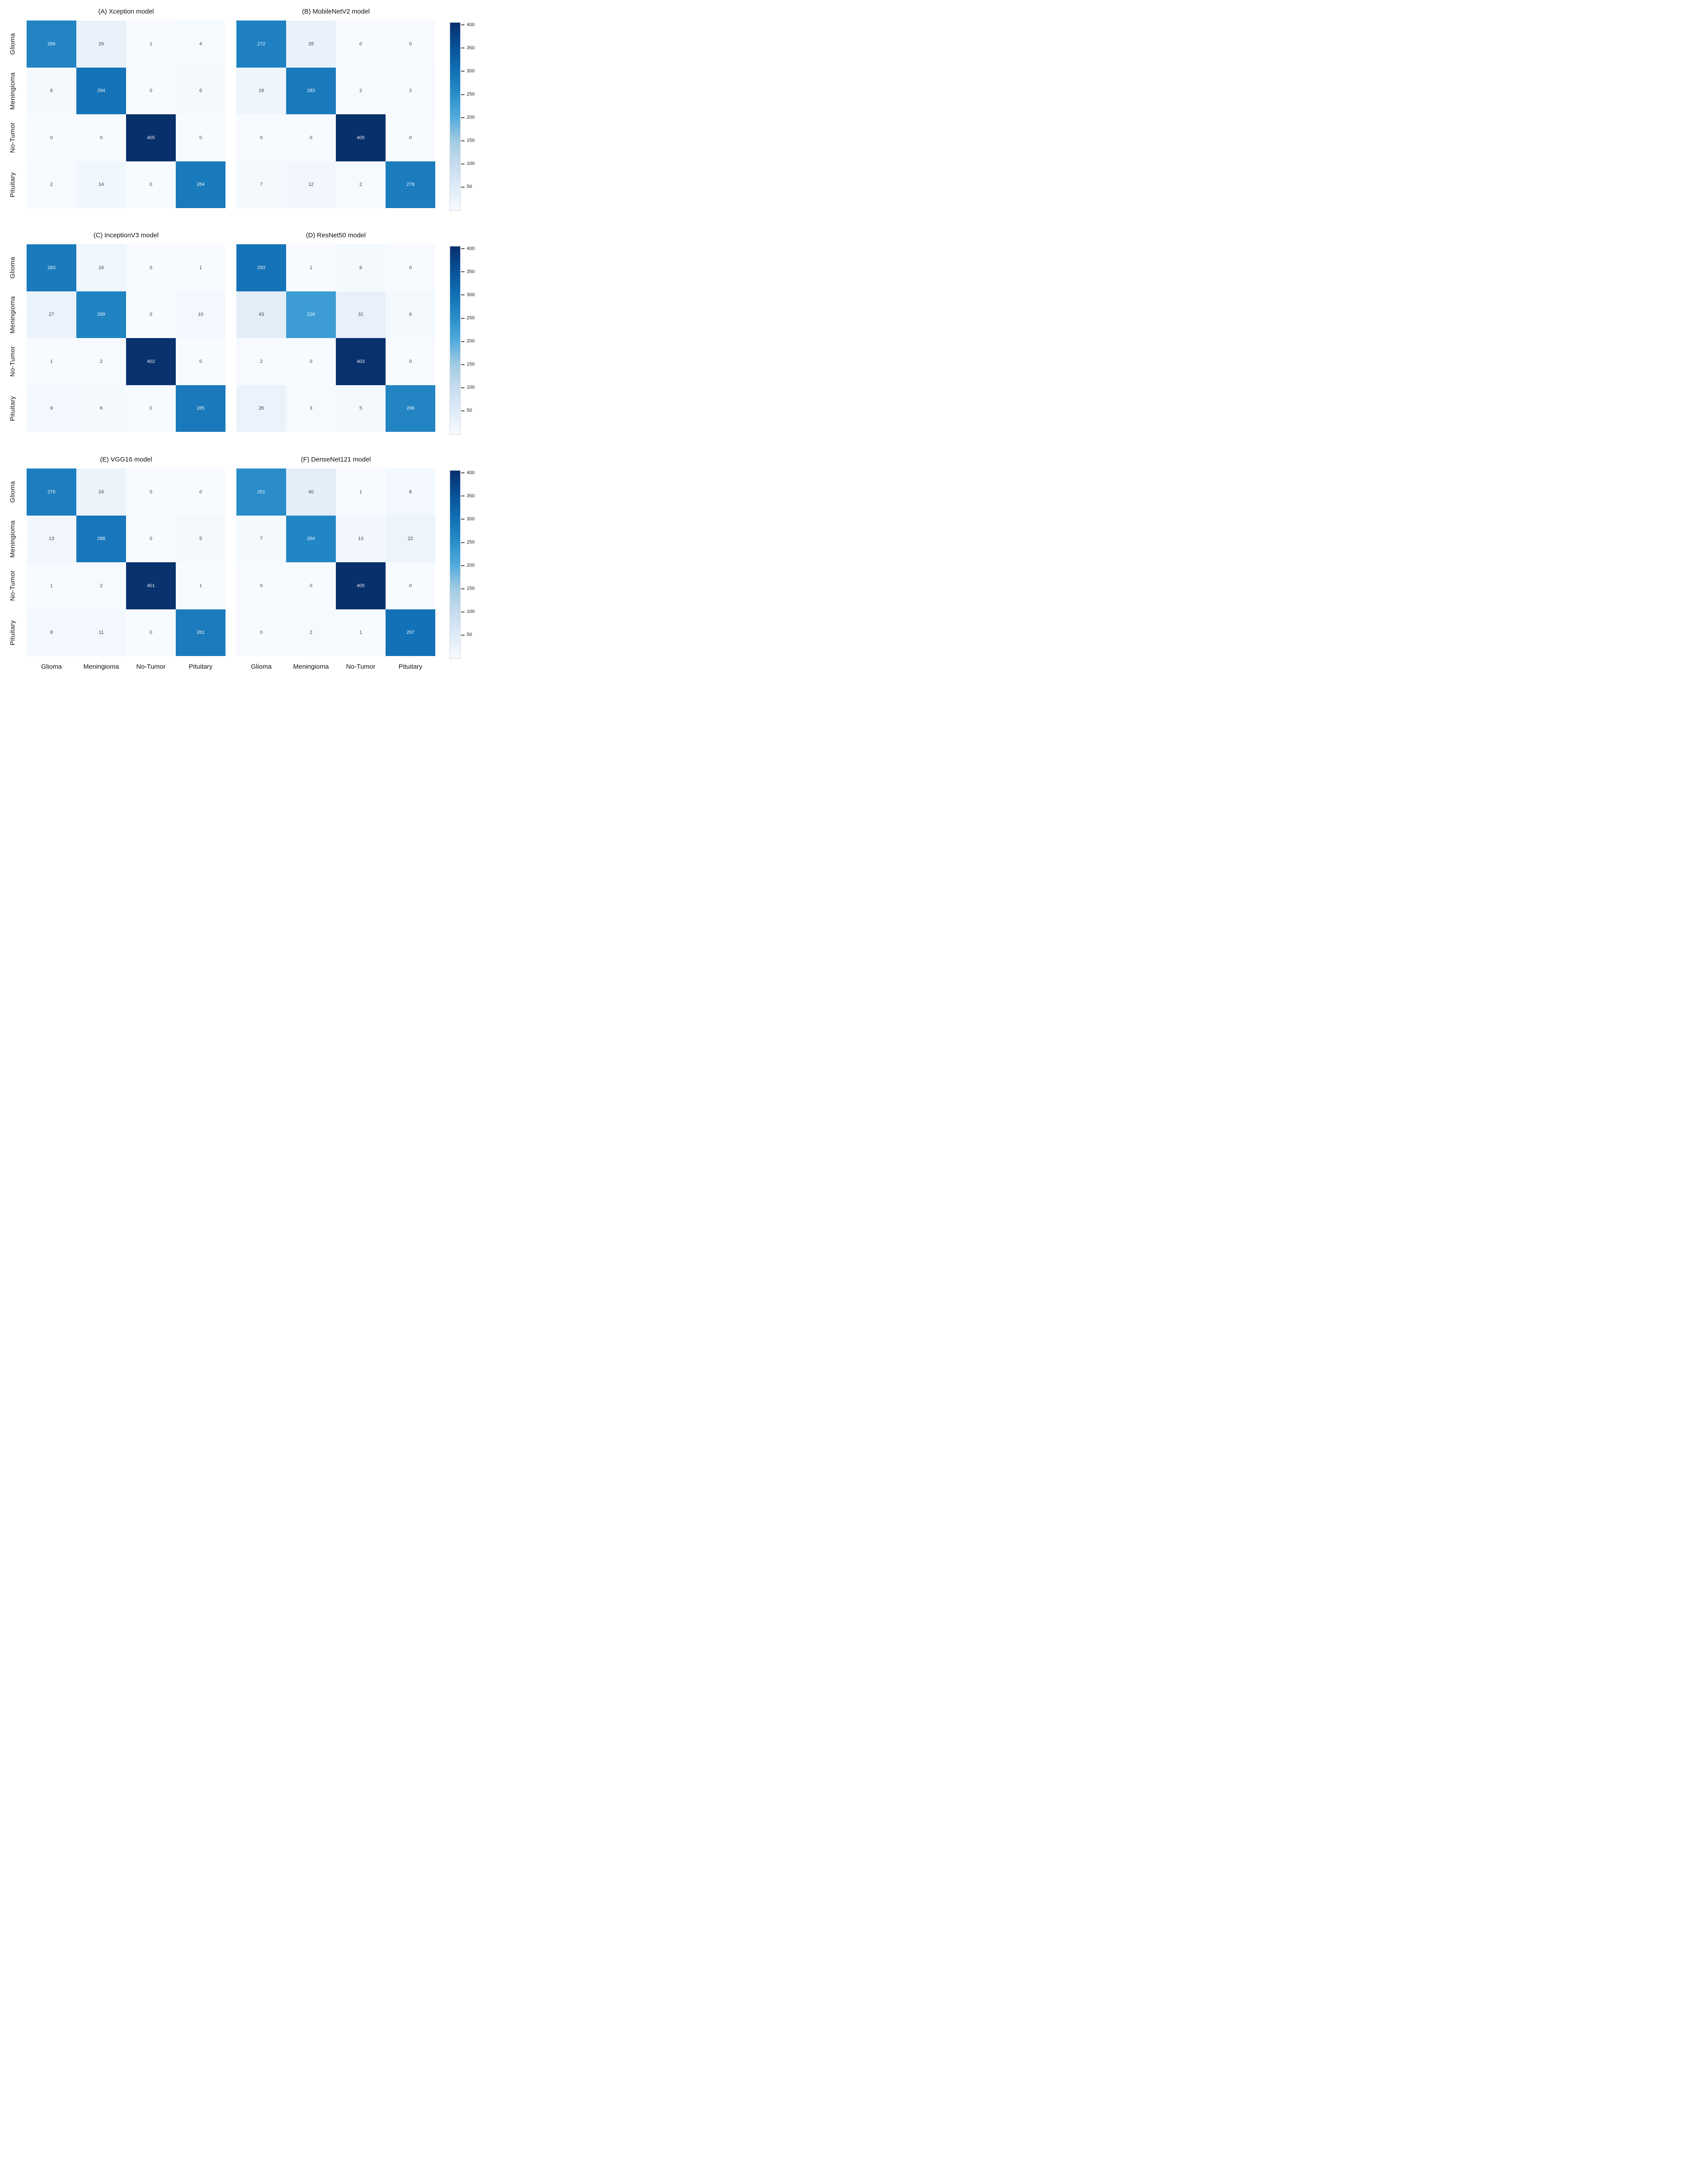 The width and height of the screenshot is (1708, 2181). I want to click on matrix-cell: 10, so click(200, 314).